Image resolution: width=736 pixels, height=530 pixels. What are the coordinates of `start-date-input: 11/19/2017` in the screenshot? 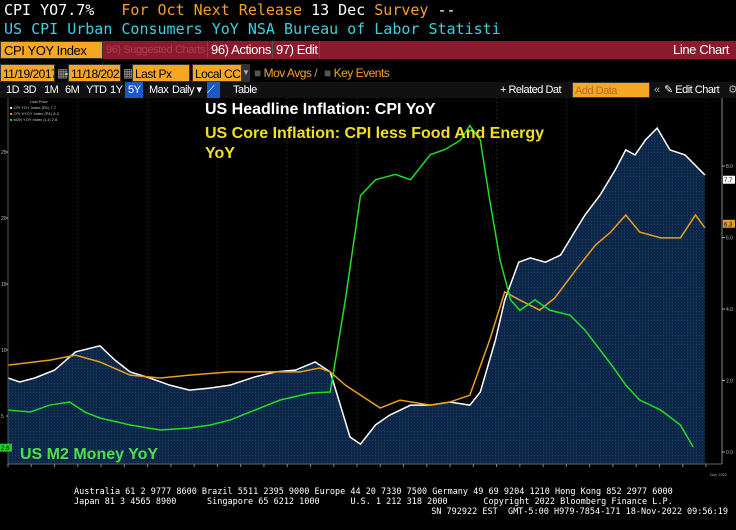 It's located at (27, 73).